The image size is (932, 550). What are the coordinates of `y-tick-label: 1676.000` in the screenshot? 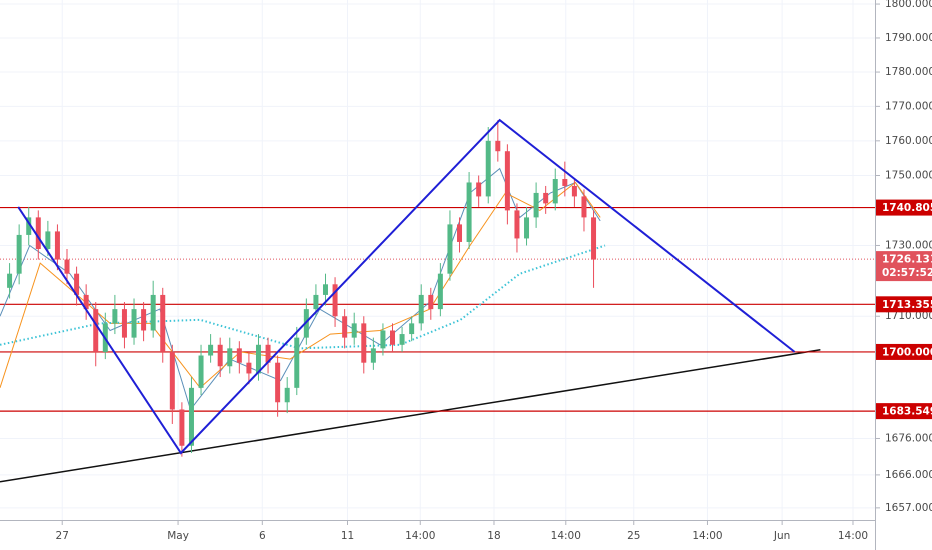 It's located at (908, 438).